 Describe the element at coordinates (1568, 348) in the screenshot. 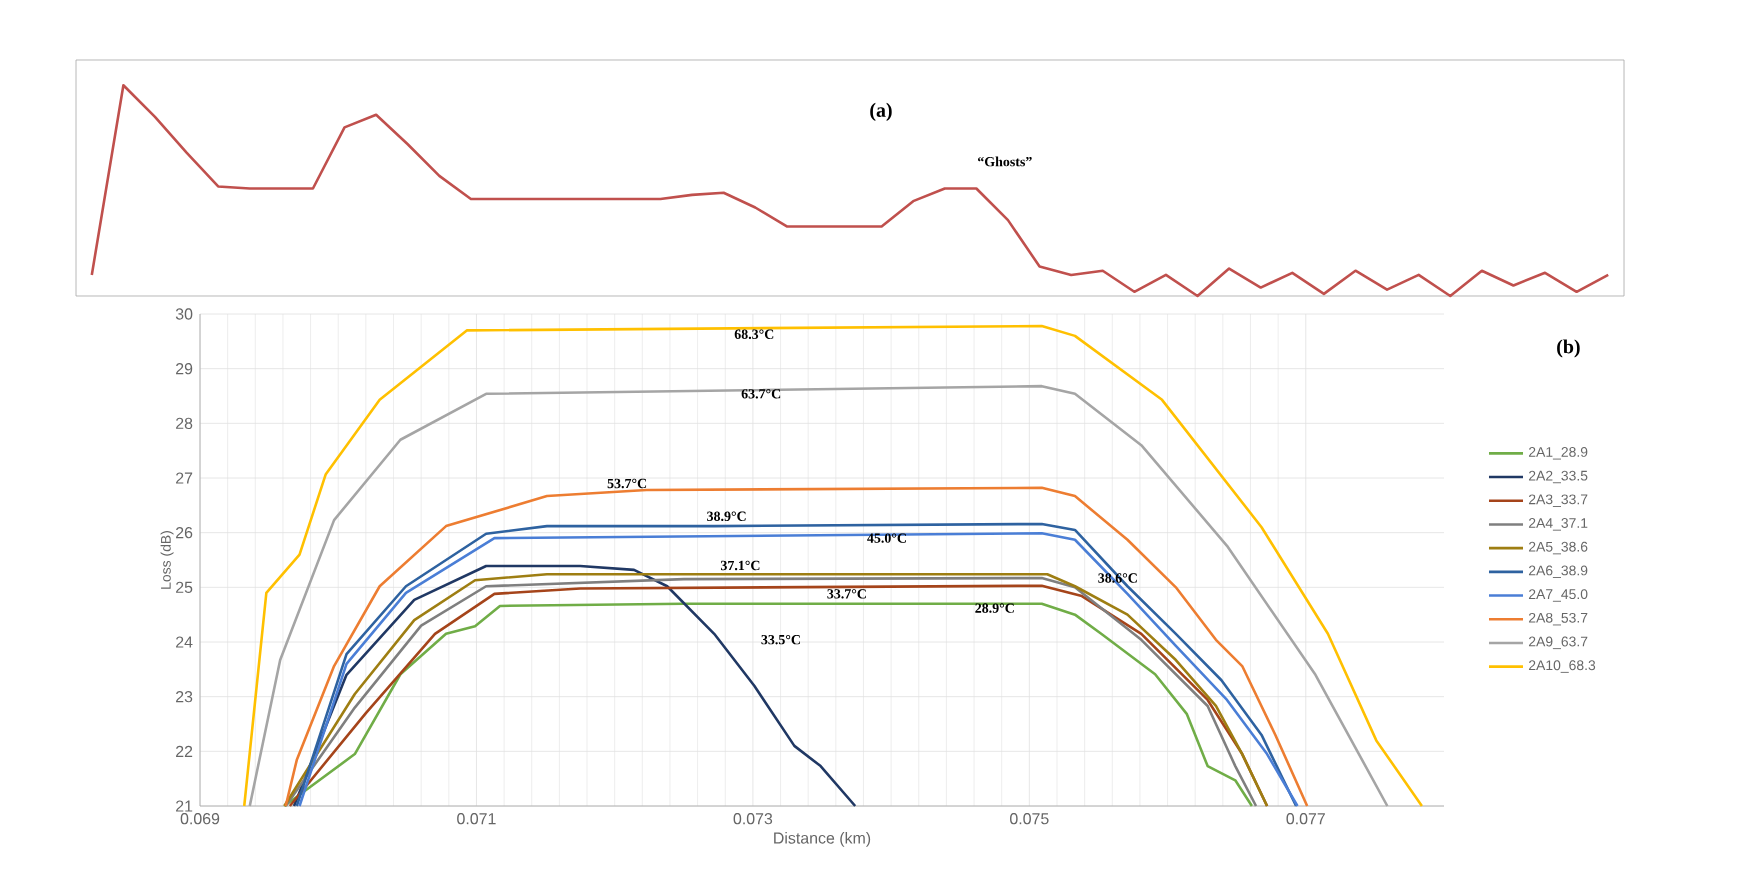

I see `text: (b)` at that location.